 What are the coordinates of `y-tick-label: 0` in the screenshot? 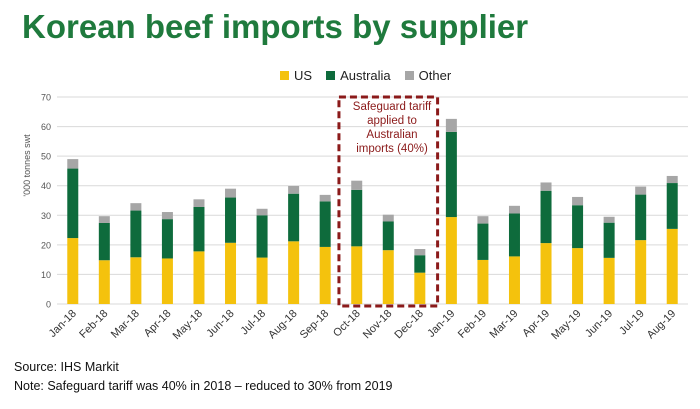 It's located at (48, 305).